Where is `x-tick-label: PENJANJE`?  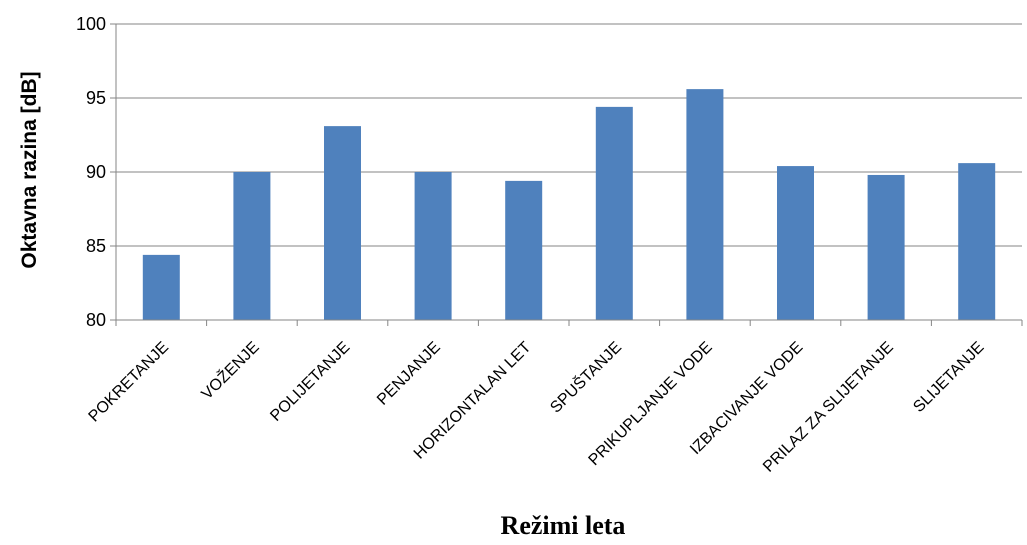 x-tick-label: PENJANJE is located at coordinates (409, 374).